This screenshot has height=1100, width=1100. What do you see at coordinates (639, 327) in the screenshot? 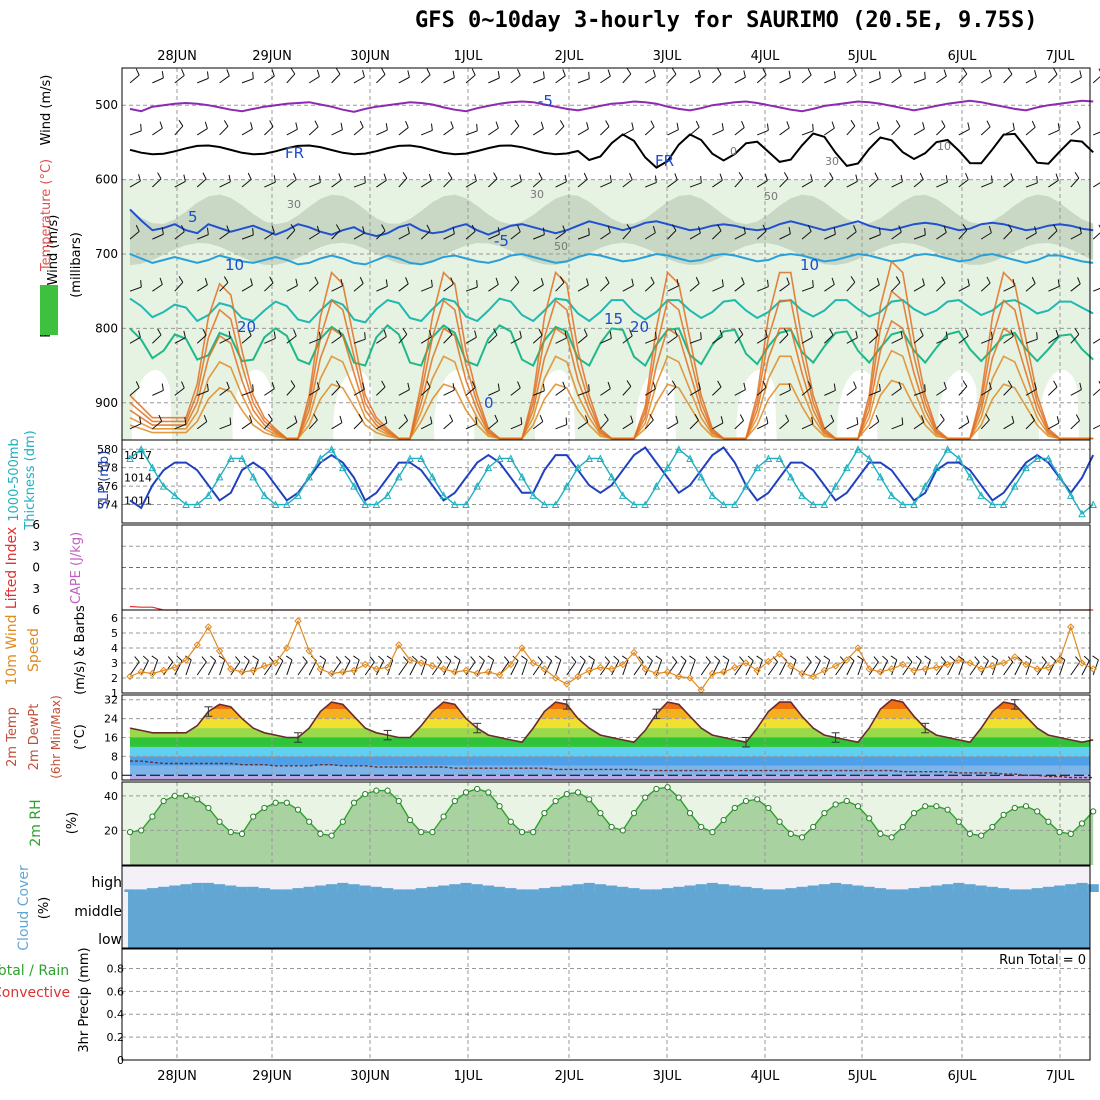
I see `contour-label: 20` at bounding box center [639, 327].